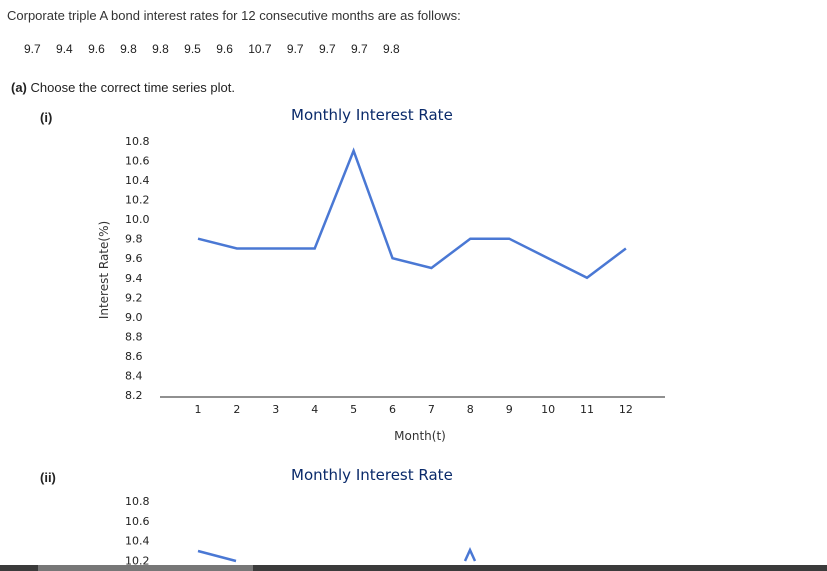  I want to click on chart-i-title: Monthly Interest Rate, so click(372, 115).